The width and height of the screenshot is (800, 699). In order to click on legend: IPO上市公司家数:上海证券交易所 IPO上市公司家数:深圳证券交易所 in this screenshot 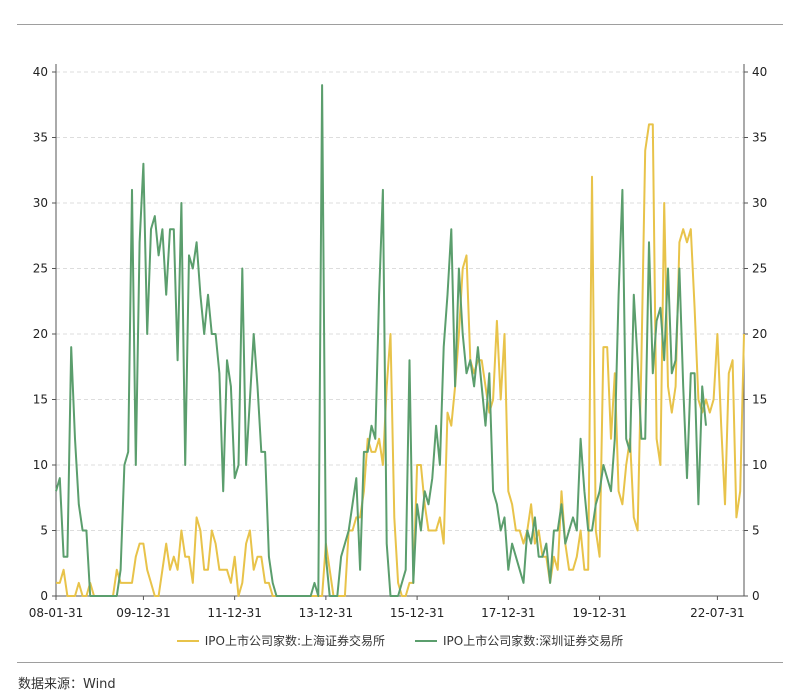, I will do `click(400, 640)`.